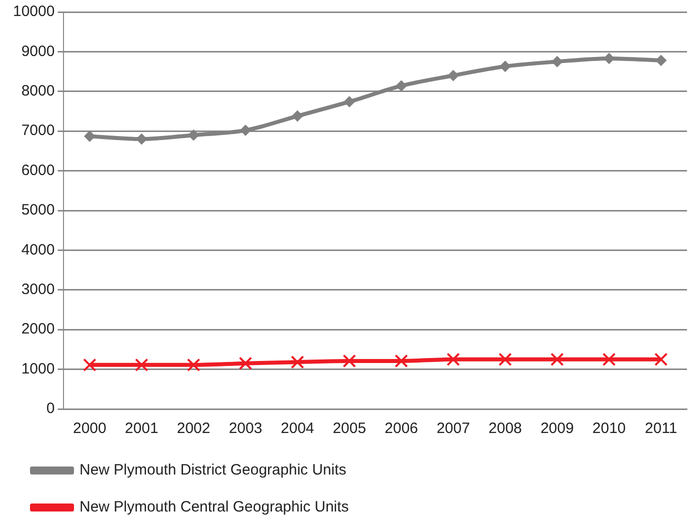 This screenshot has width=699, height=525. I want to click on y-tick-label: 5000, so click(38, 210).